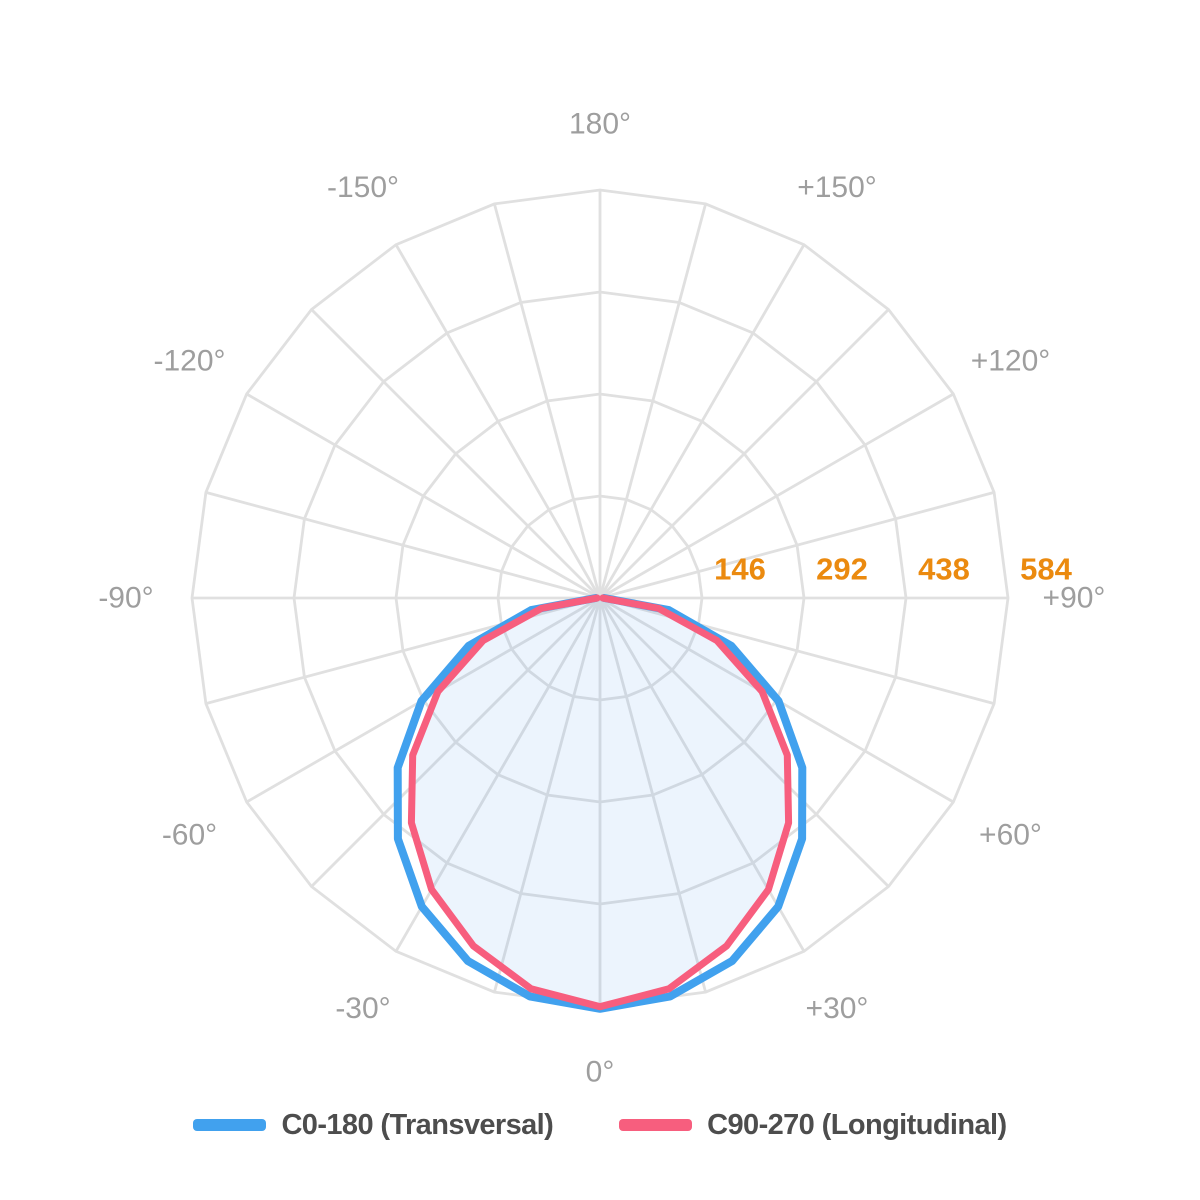 The image size is (1200, 1200). I want to click on angle-label-30: +30°, so click(837, 1008).